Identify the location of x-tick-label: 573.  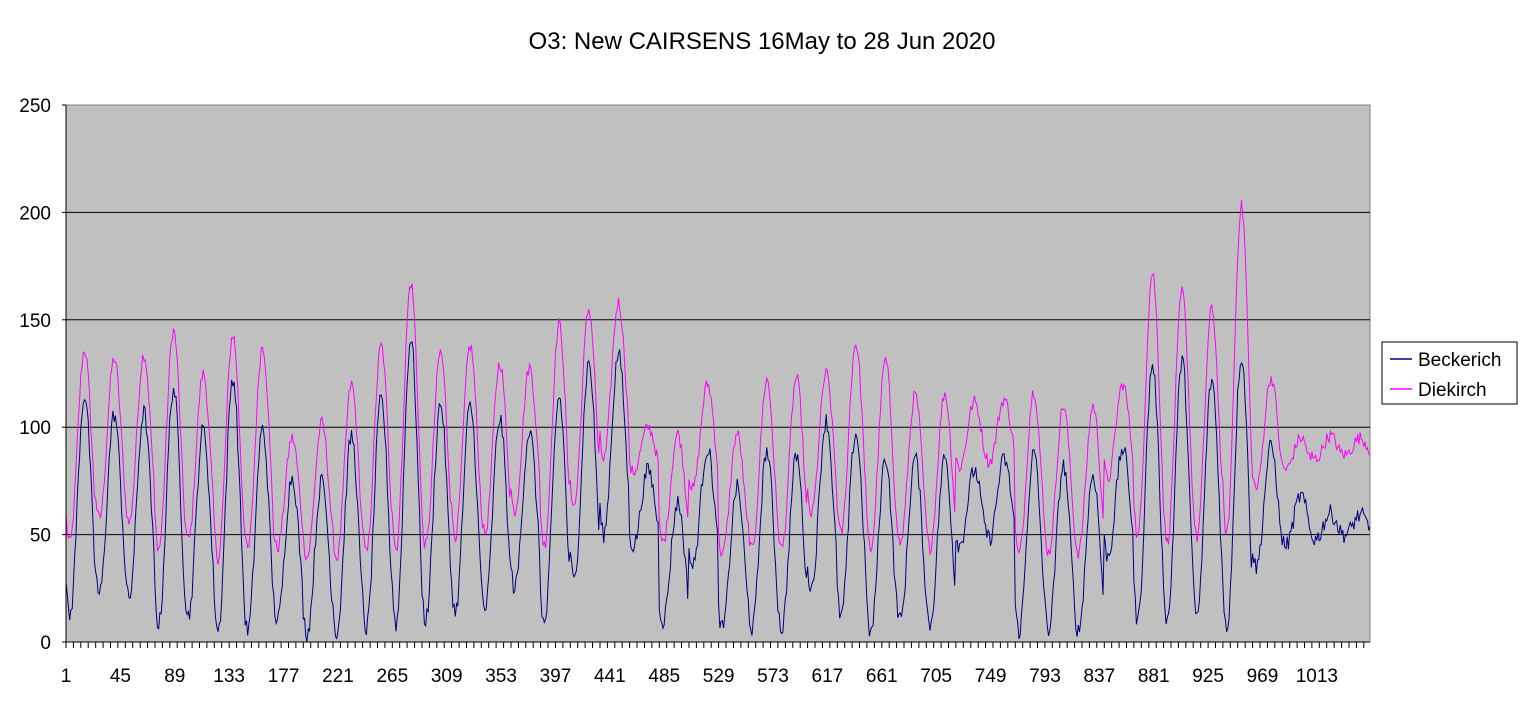
(773, 676).